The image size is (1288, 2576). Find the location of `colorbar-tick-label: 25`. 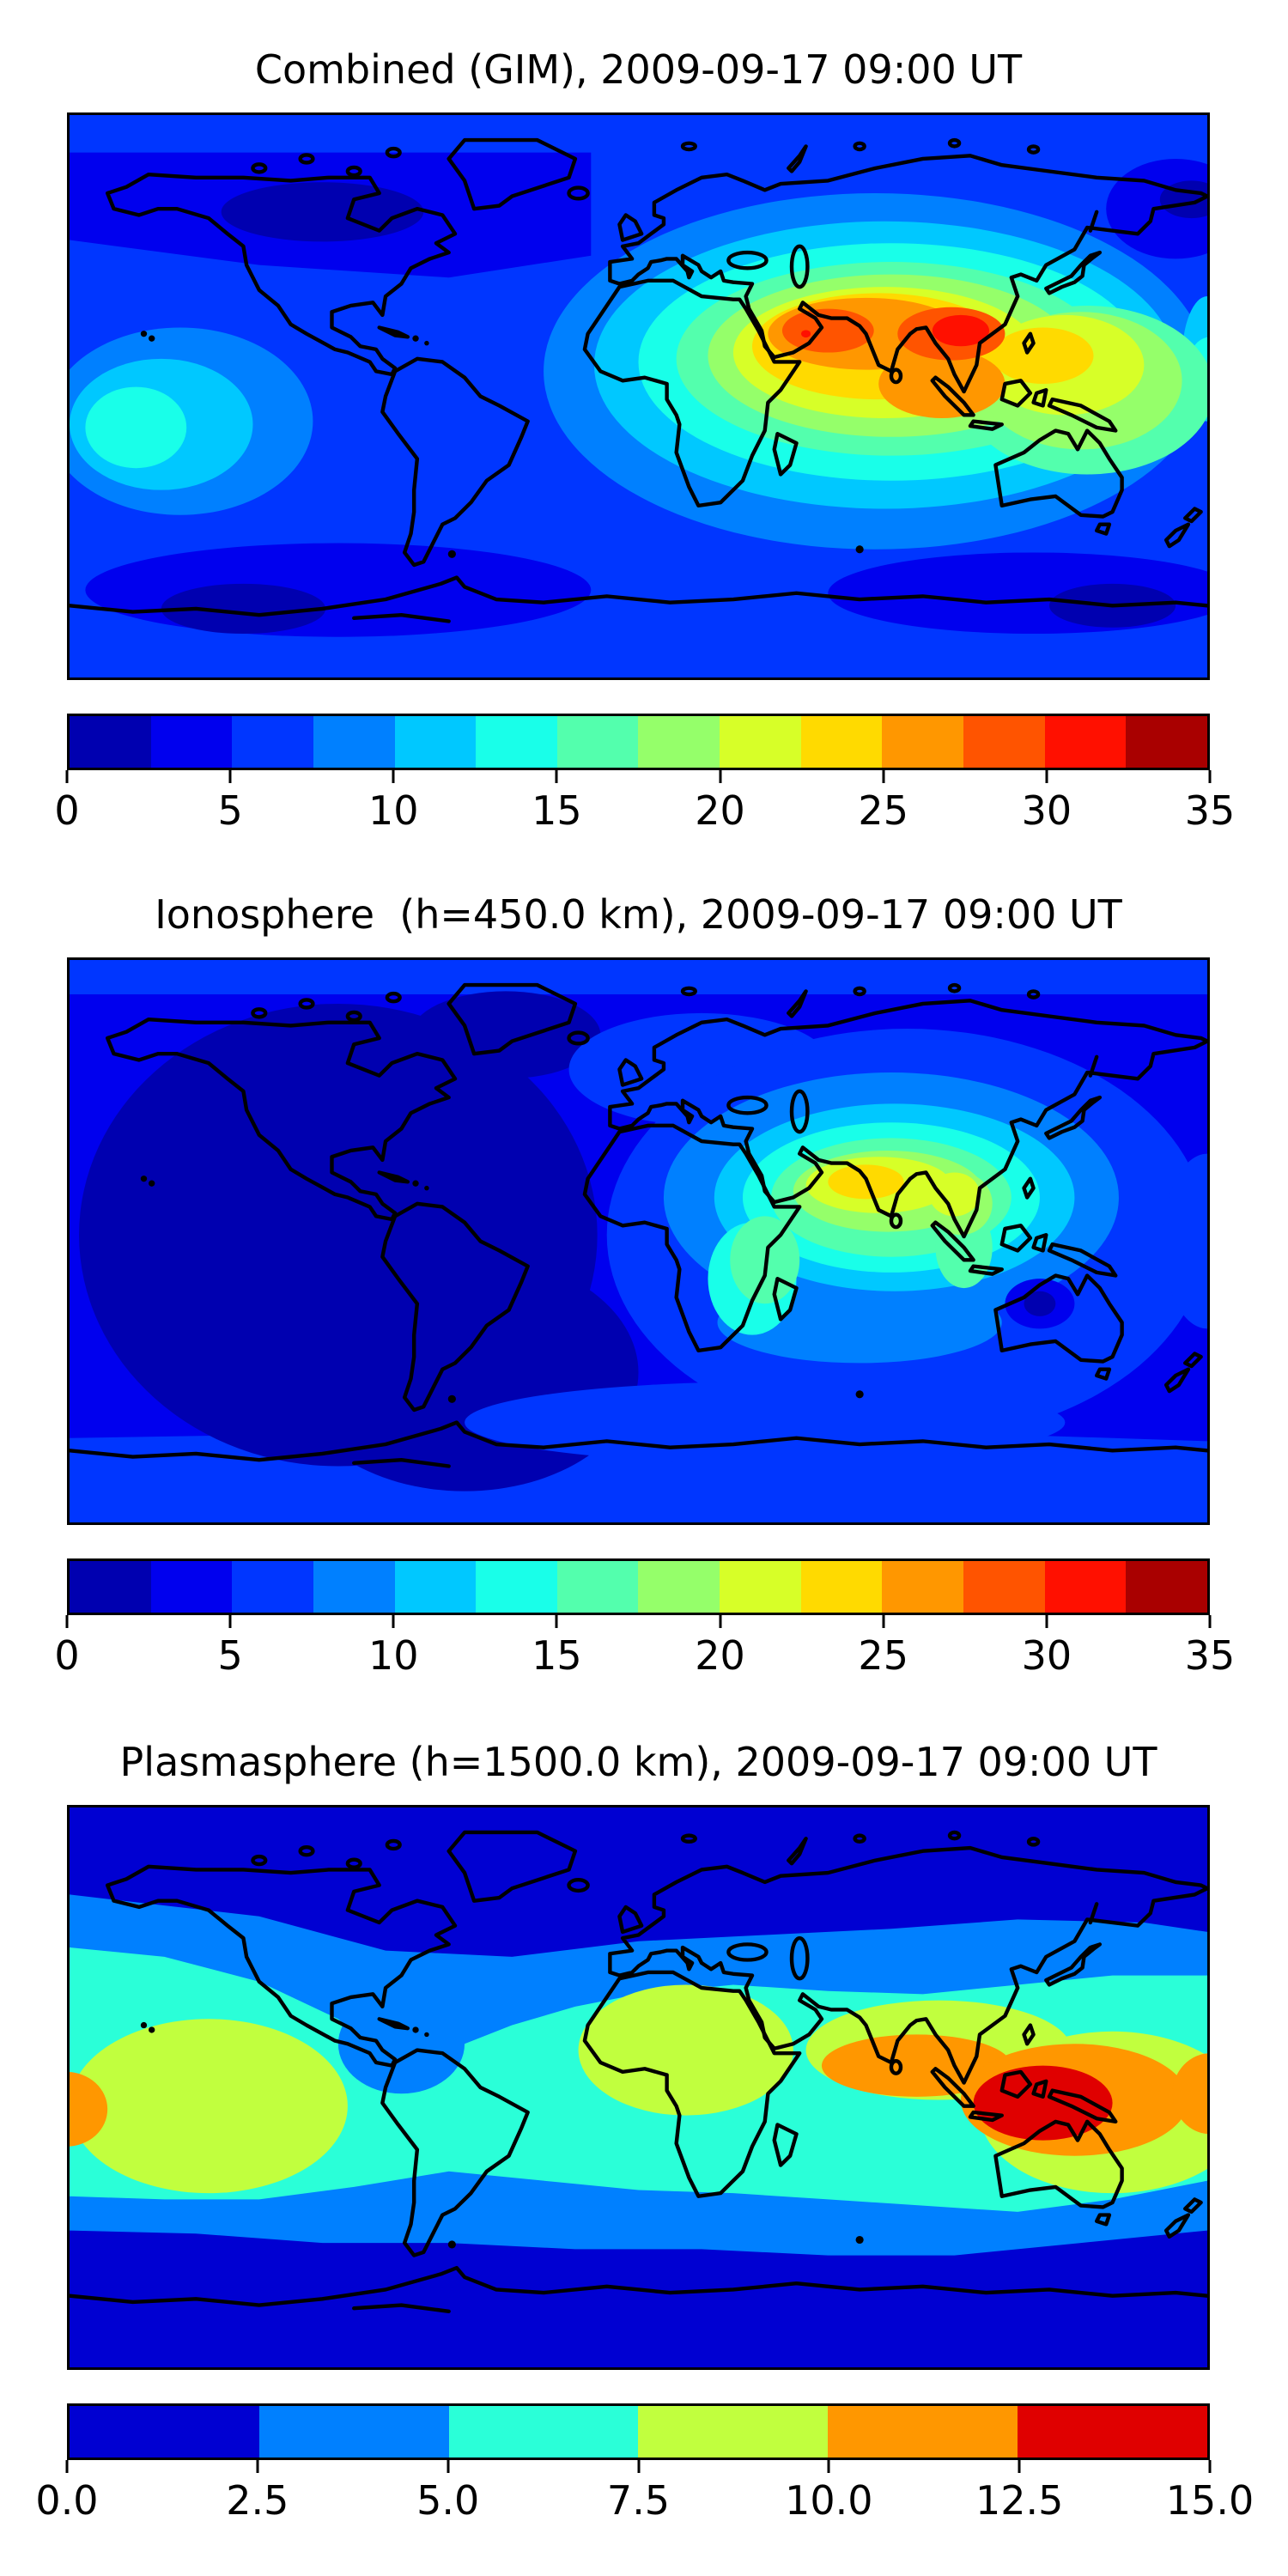

colorbar-tick-label: 25 is located at coordinates (883, 810).